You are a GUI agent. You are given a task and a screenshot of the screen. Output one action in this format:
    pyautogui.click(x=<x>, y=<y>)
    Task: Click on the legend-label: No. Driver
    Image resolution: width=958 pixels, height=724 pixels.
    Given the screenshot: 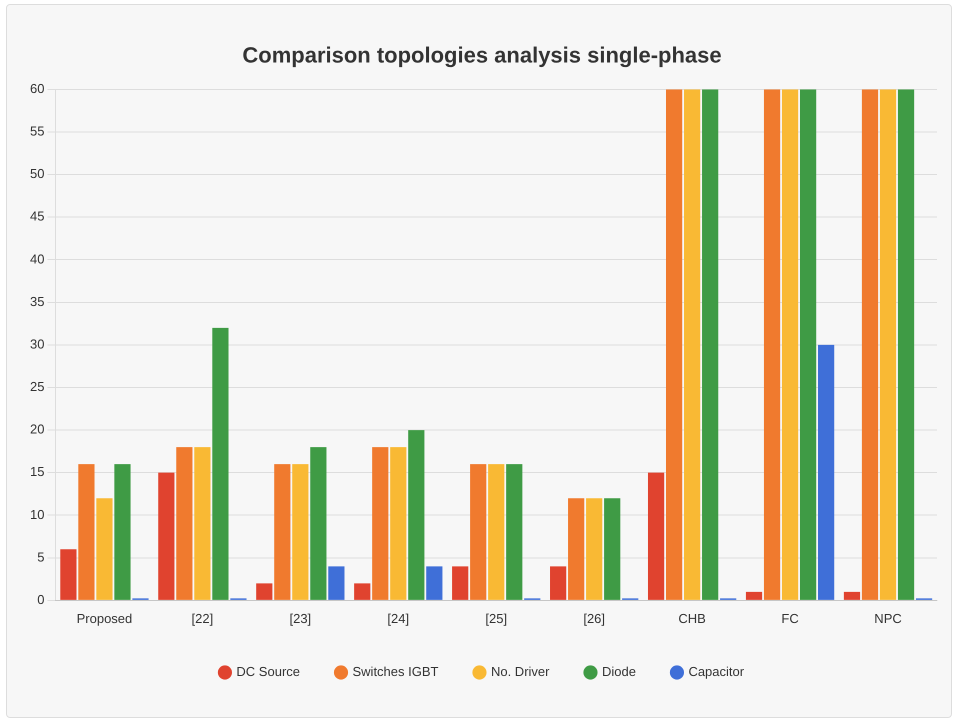 What is the action you would take?
    pyautogui.click(x=520, y=672)
    